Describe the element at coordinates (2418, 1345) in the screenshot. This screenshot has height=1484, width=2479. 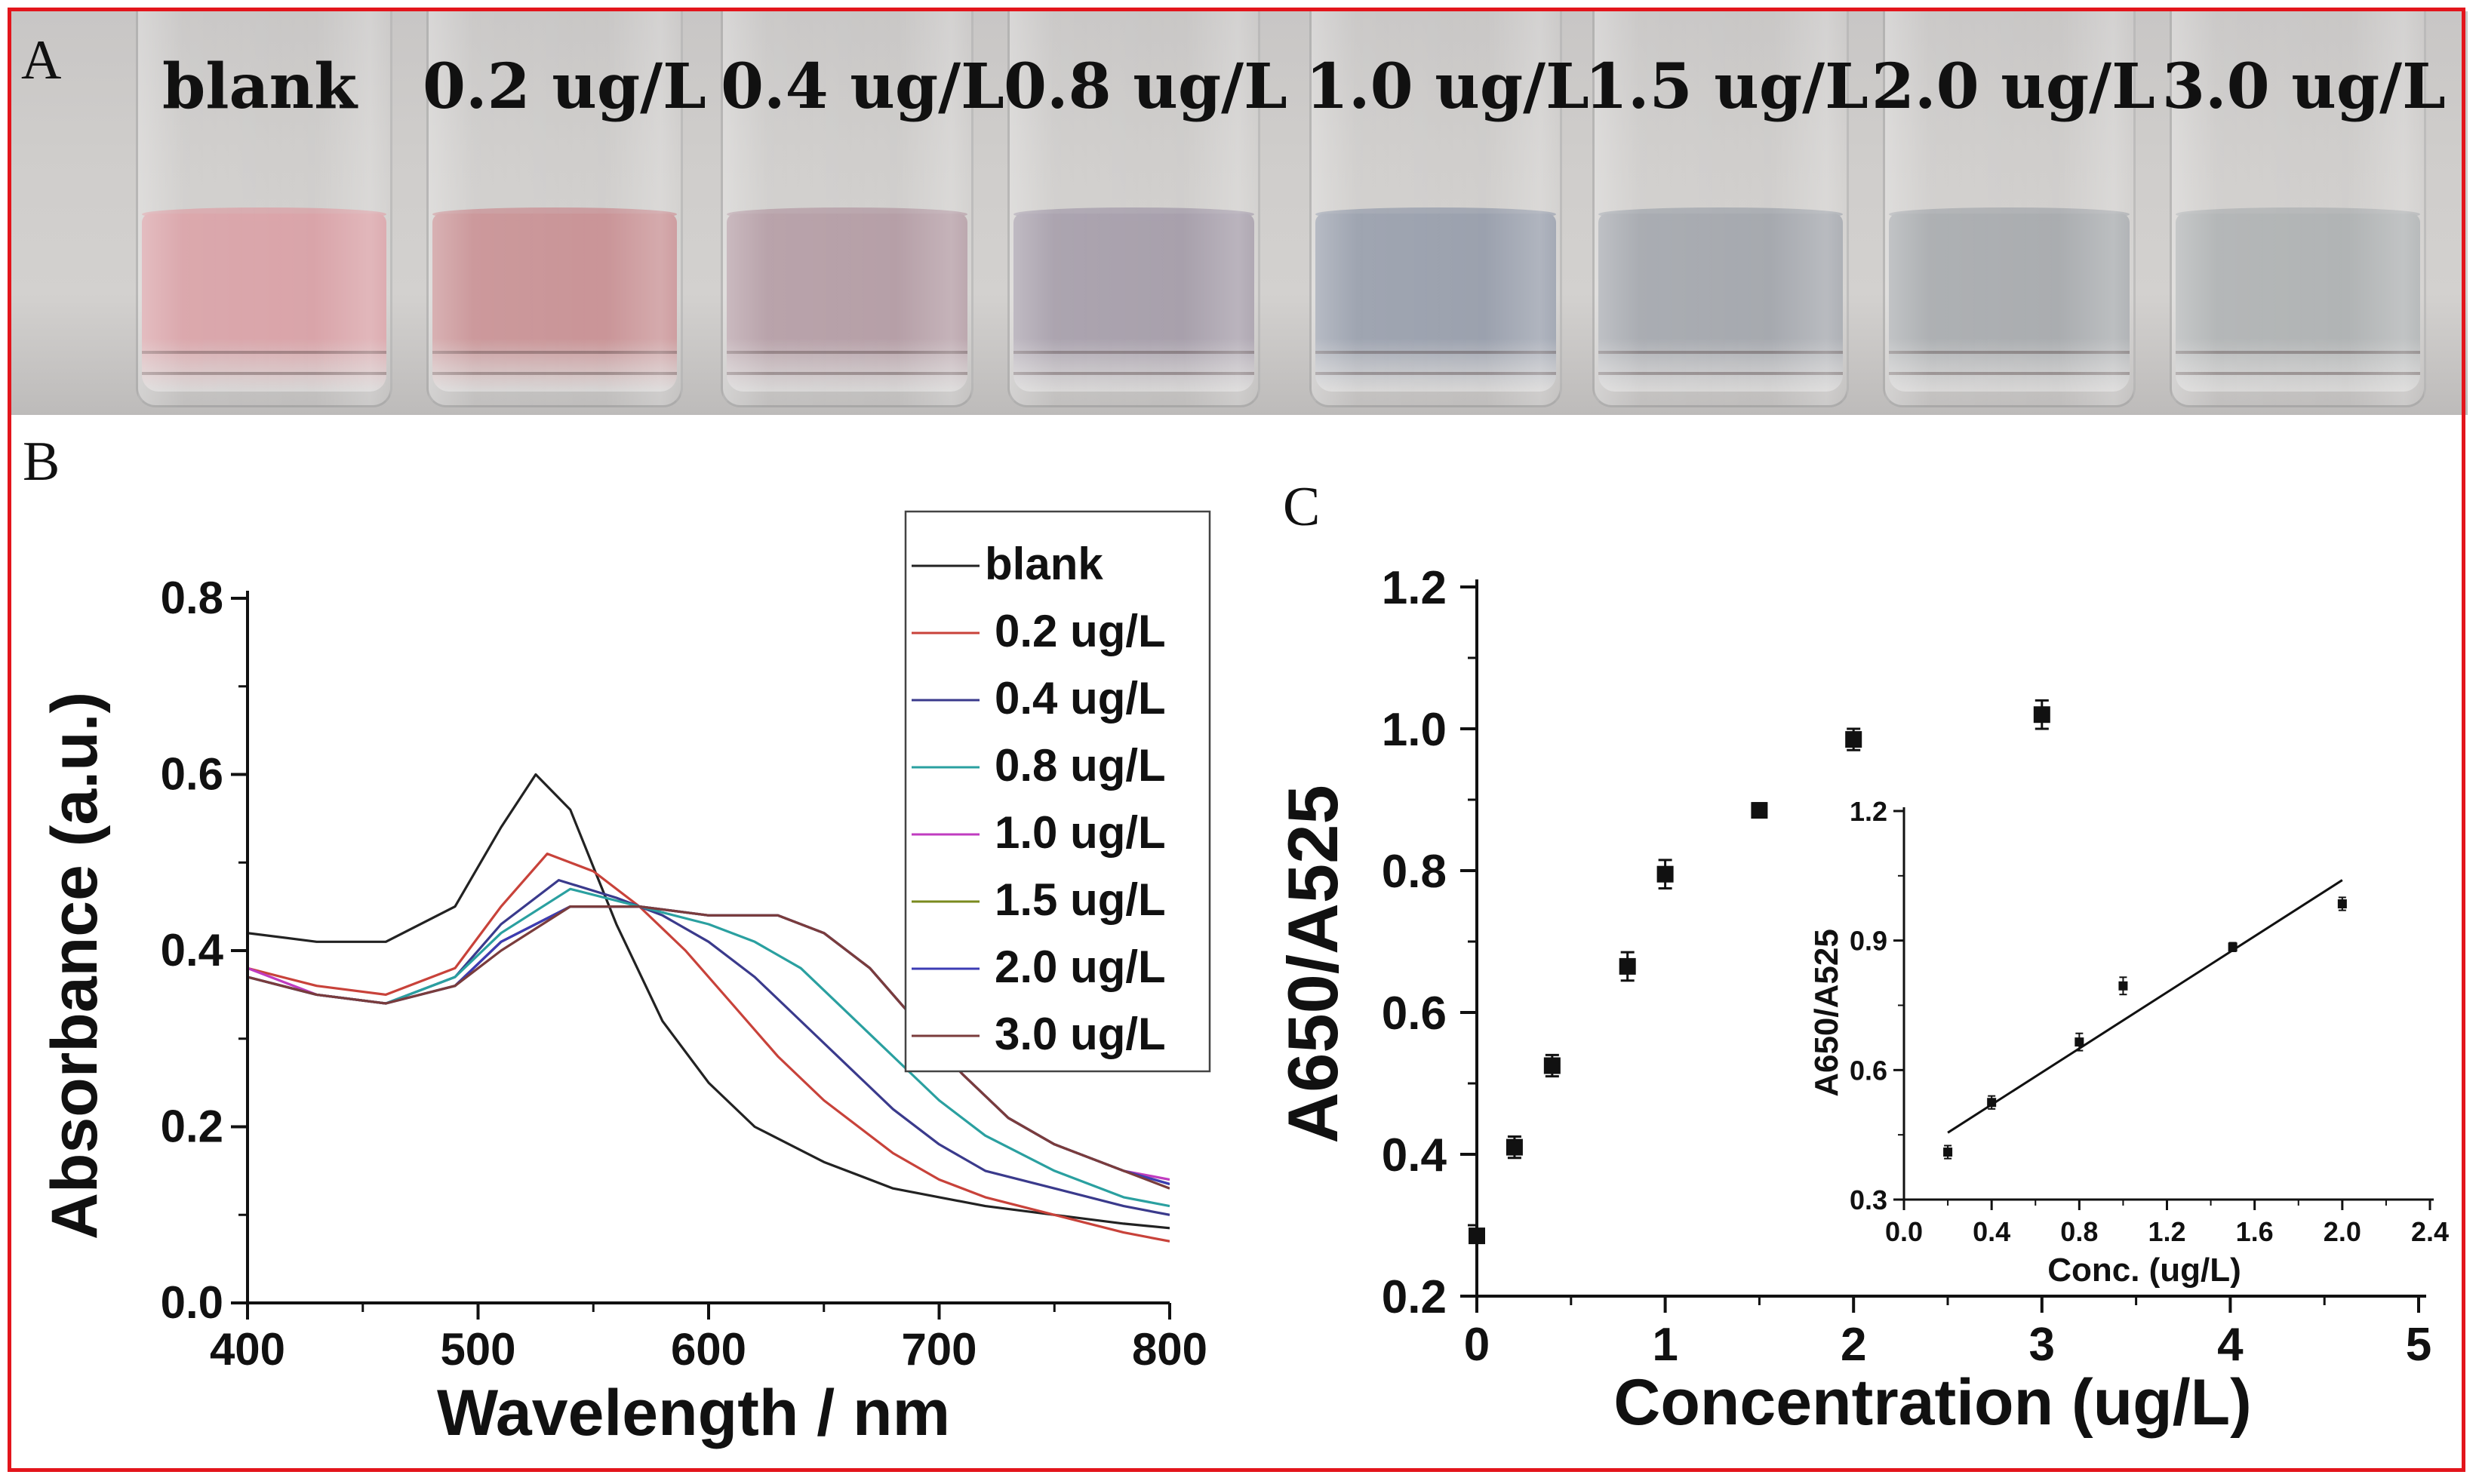
I see `x-tick-label: 5` at that location.